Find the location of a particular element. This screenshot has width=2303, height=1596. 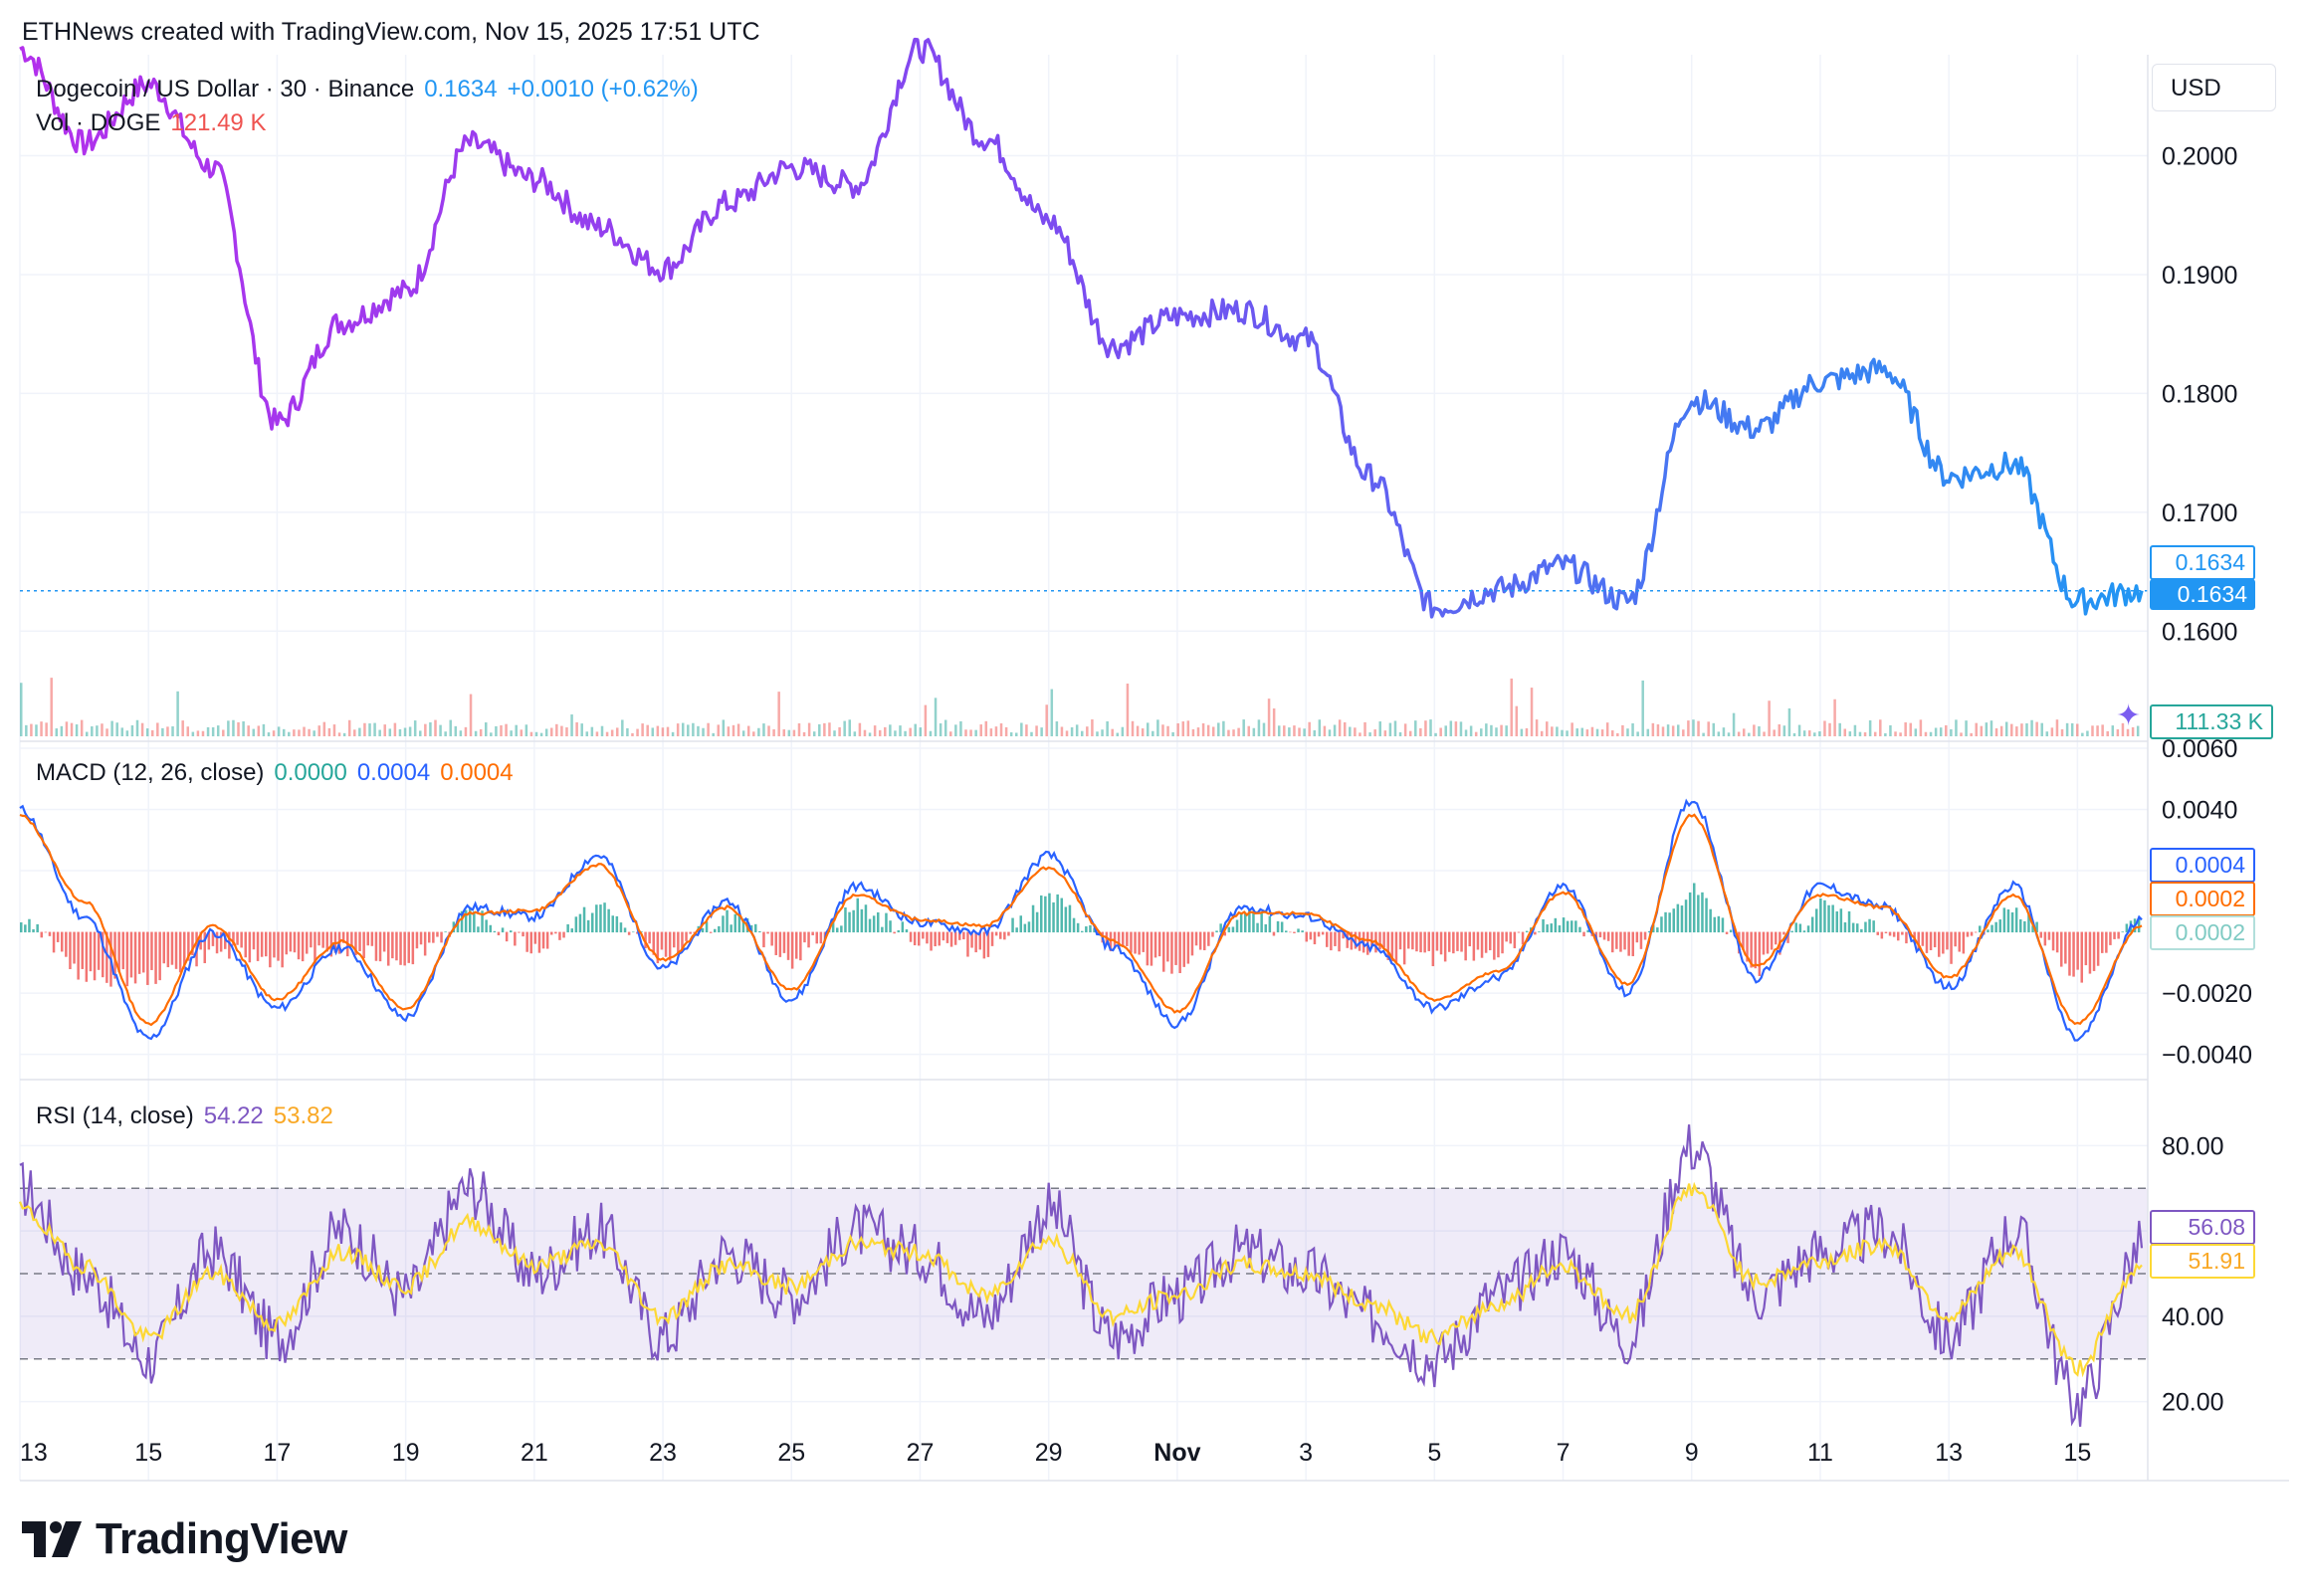

rsi-tag: 56.08 is located at coordinates (2202, 1227).